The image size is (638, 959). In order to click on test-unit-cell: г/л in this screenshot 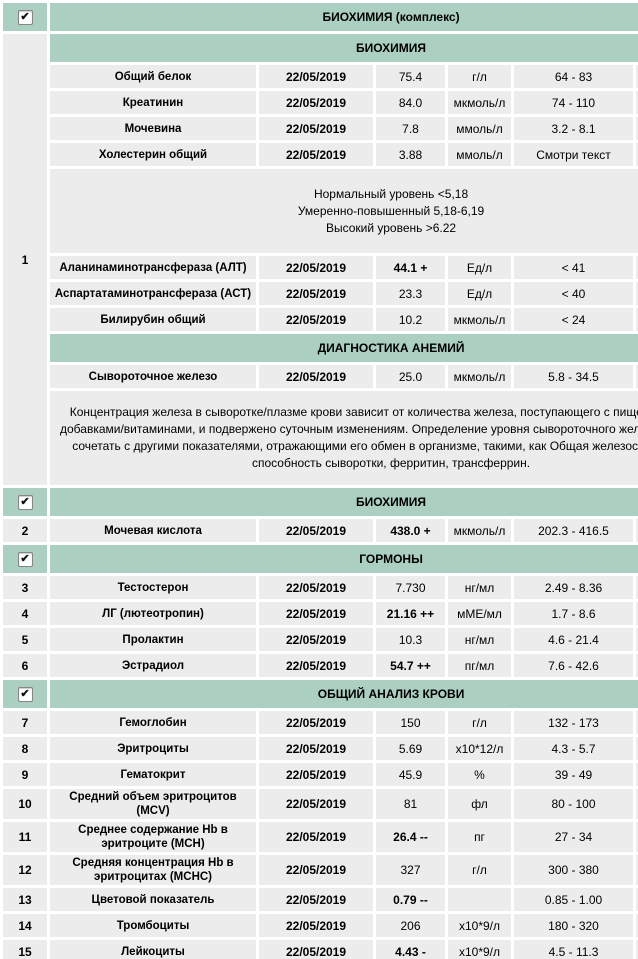, I will do `click(479, 722)`.